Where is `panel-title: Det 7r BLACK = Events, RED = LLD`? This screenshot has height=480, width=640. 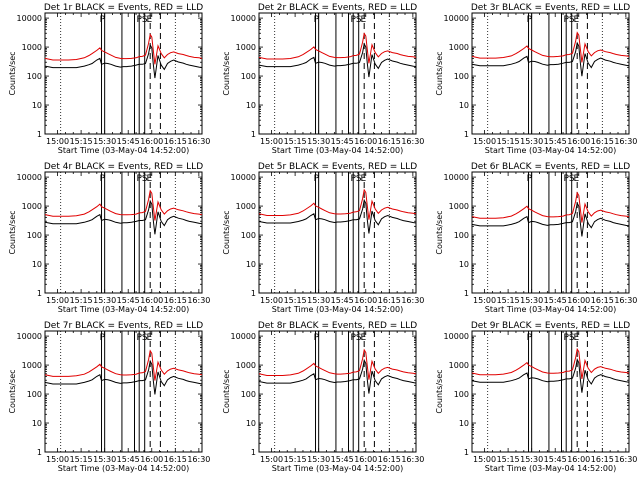 panel-title: Det 7r BLACK = Events, RED = LLD is located at coordinates (123, 326).